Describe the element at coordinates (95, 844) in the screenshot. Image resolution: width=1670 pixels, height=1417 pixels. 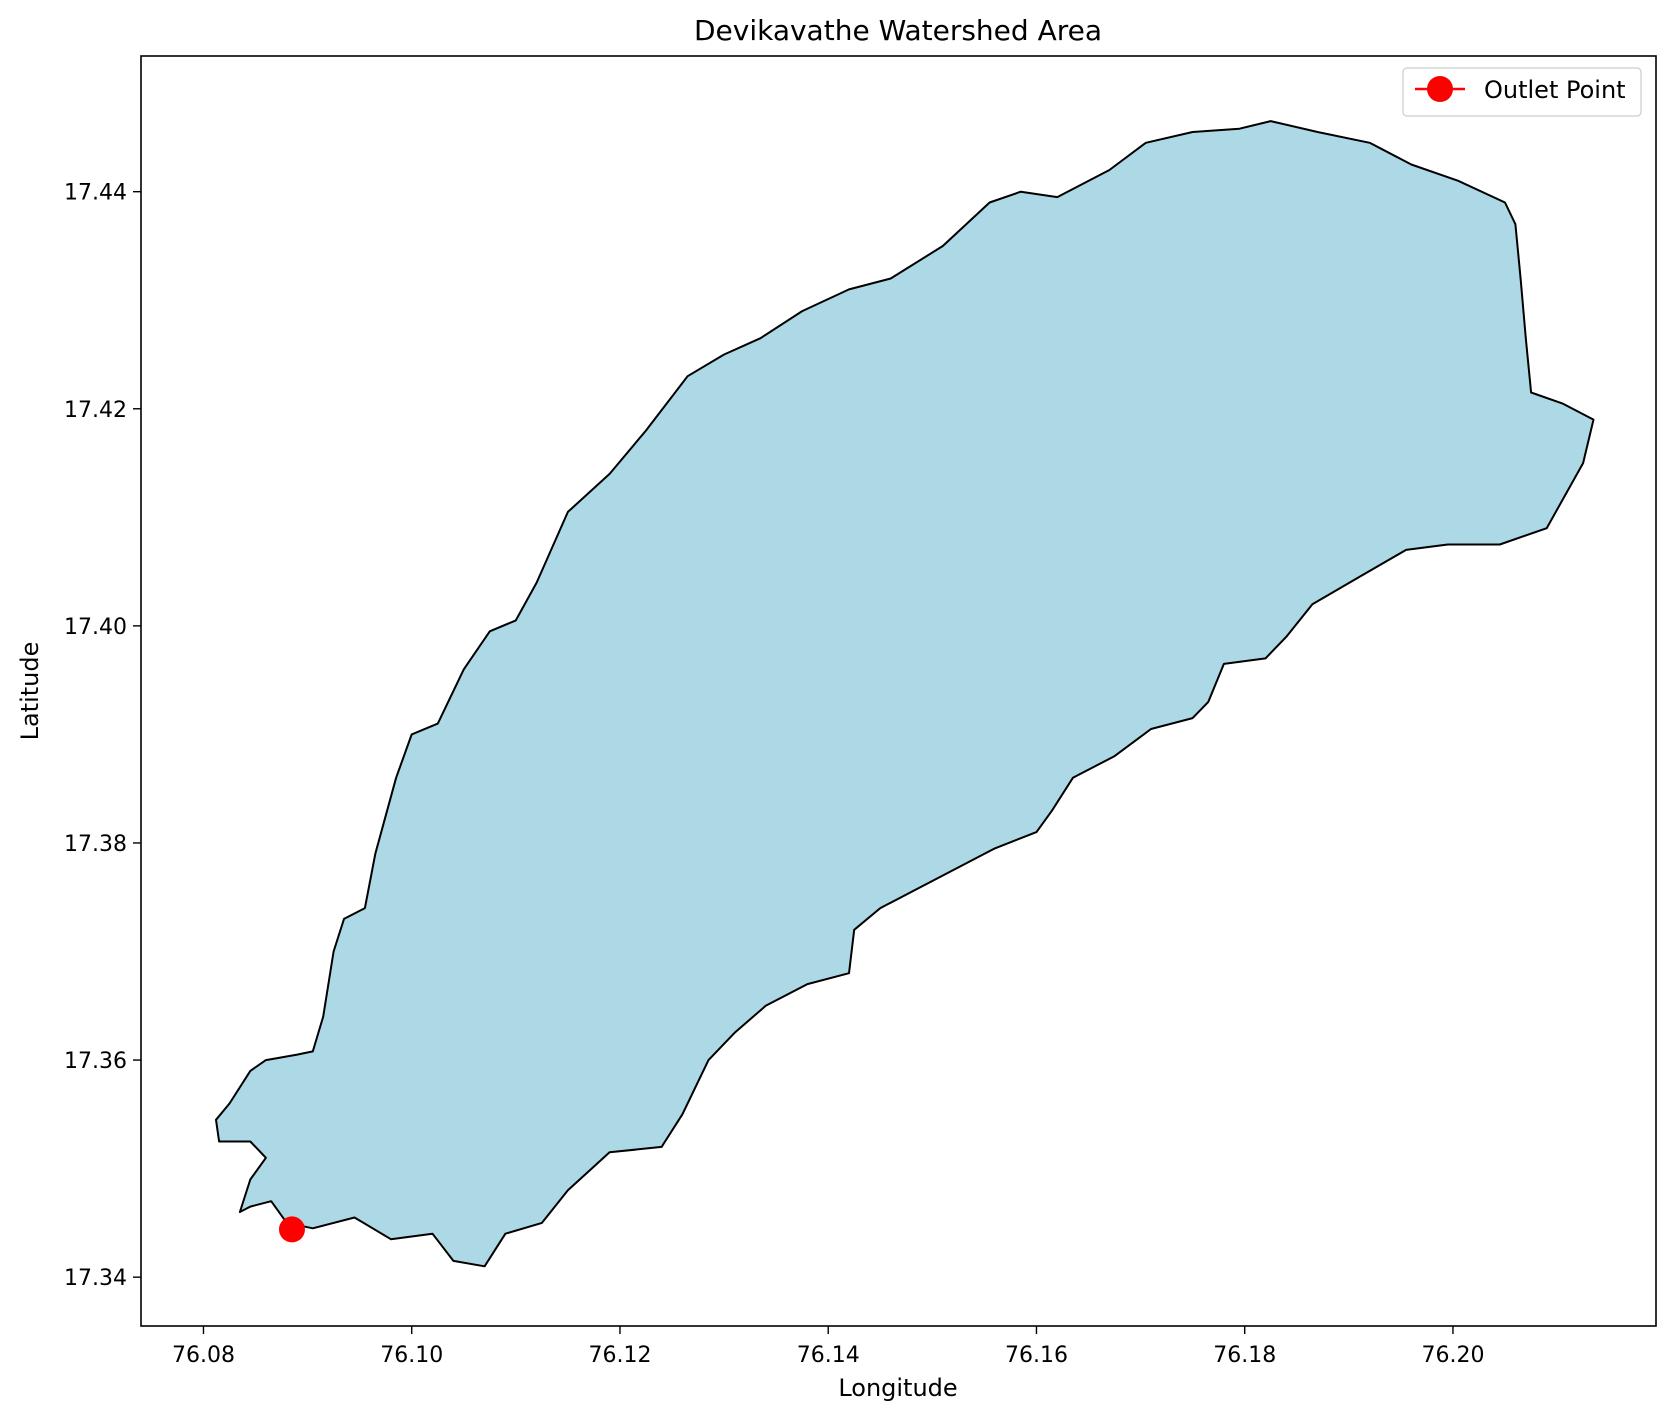
I see `y-tick-label: 17.38` at that location.